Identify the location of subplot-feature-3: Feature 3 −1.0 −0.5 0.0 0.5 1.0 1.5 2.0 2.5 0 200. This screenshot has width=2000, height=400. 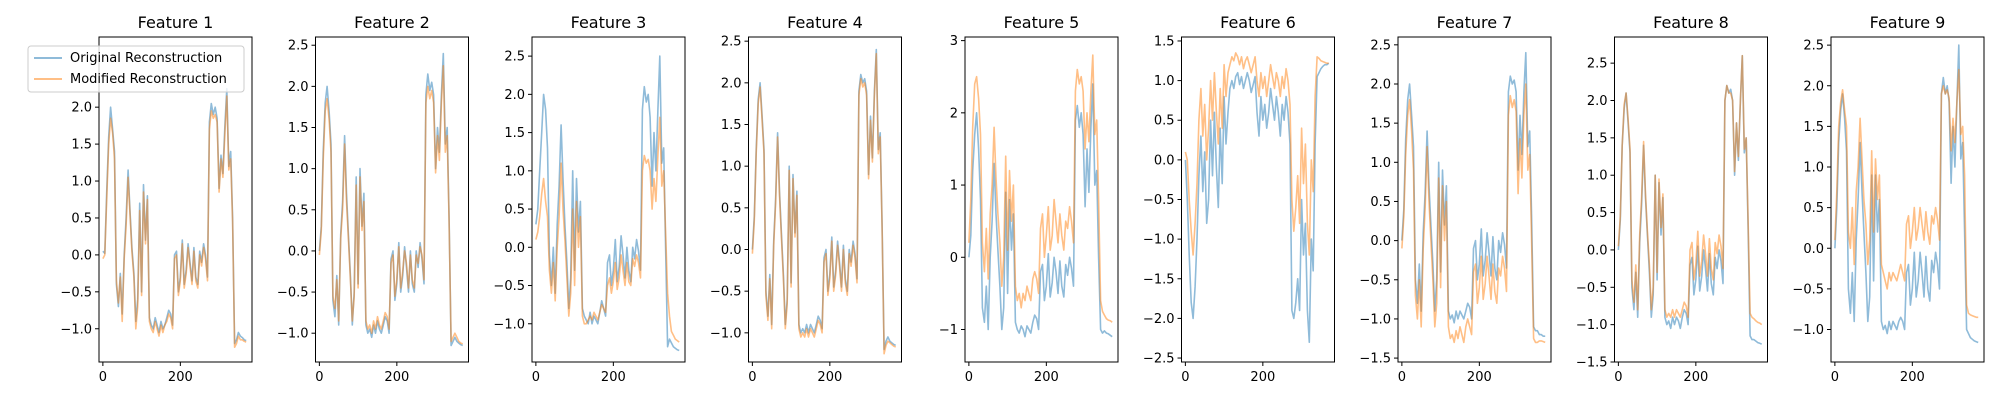
(589, 199).